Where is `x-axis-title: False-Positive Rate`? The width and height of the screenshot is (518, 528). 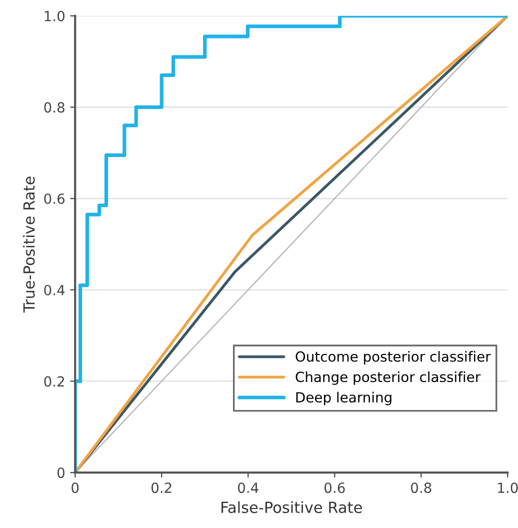
x-axis-title: False-Positive Rate is located at coordinates (292, 507).